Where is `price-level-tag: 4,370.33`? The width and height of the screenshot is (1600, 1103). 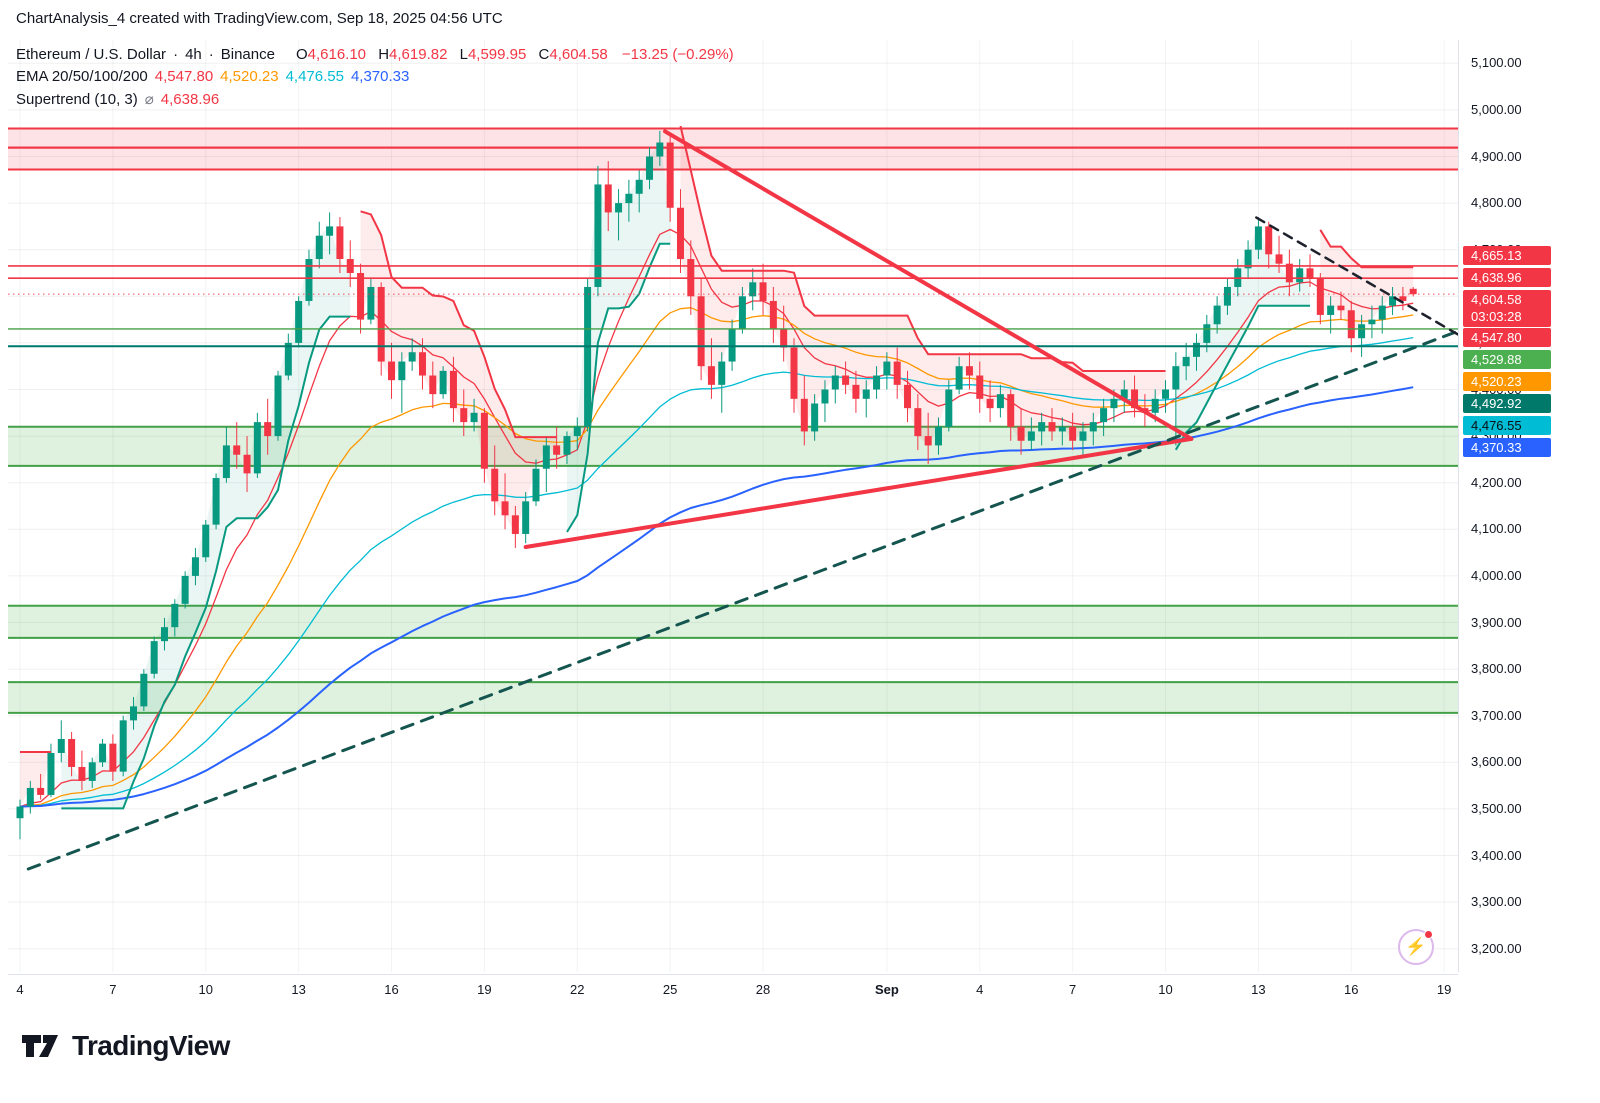
price-level-tag: 4,370.33 is located at coordinates (1507, 447).